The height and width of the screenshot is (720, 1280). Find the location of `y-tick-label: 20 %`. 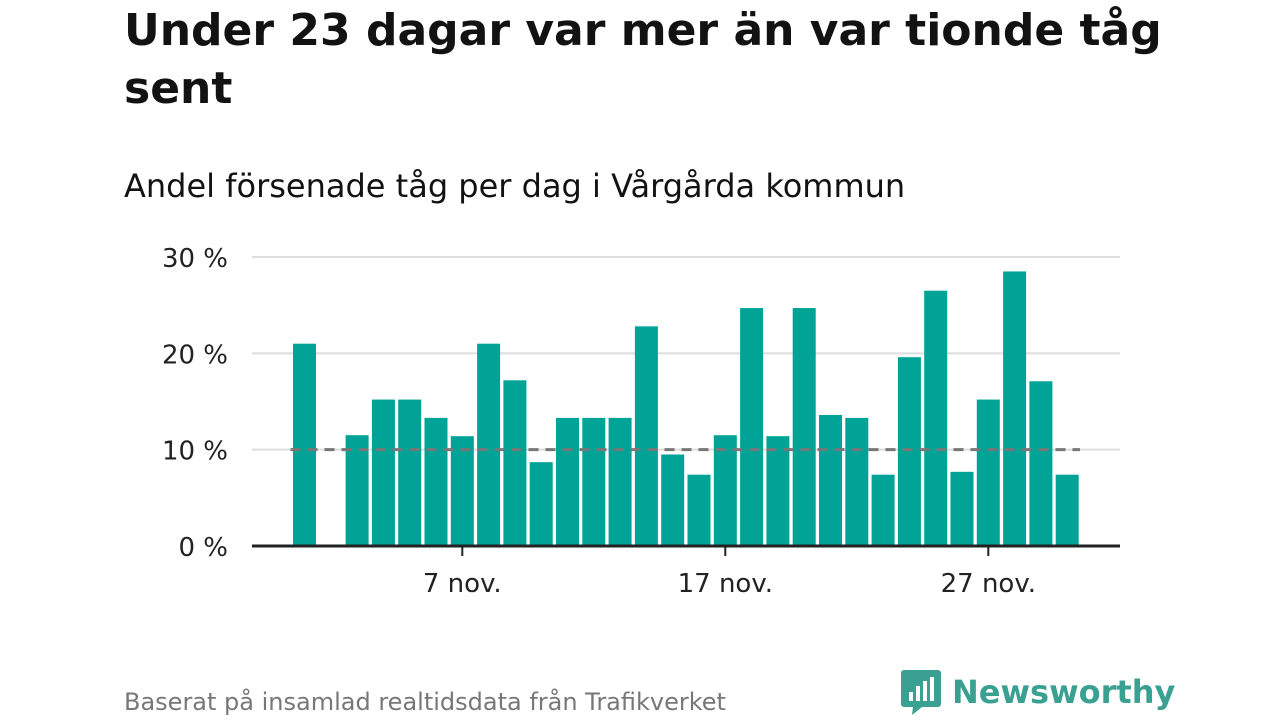

y-tick-label: 20 % is located at coordinates (195, 355).